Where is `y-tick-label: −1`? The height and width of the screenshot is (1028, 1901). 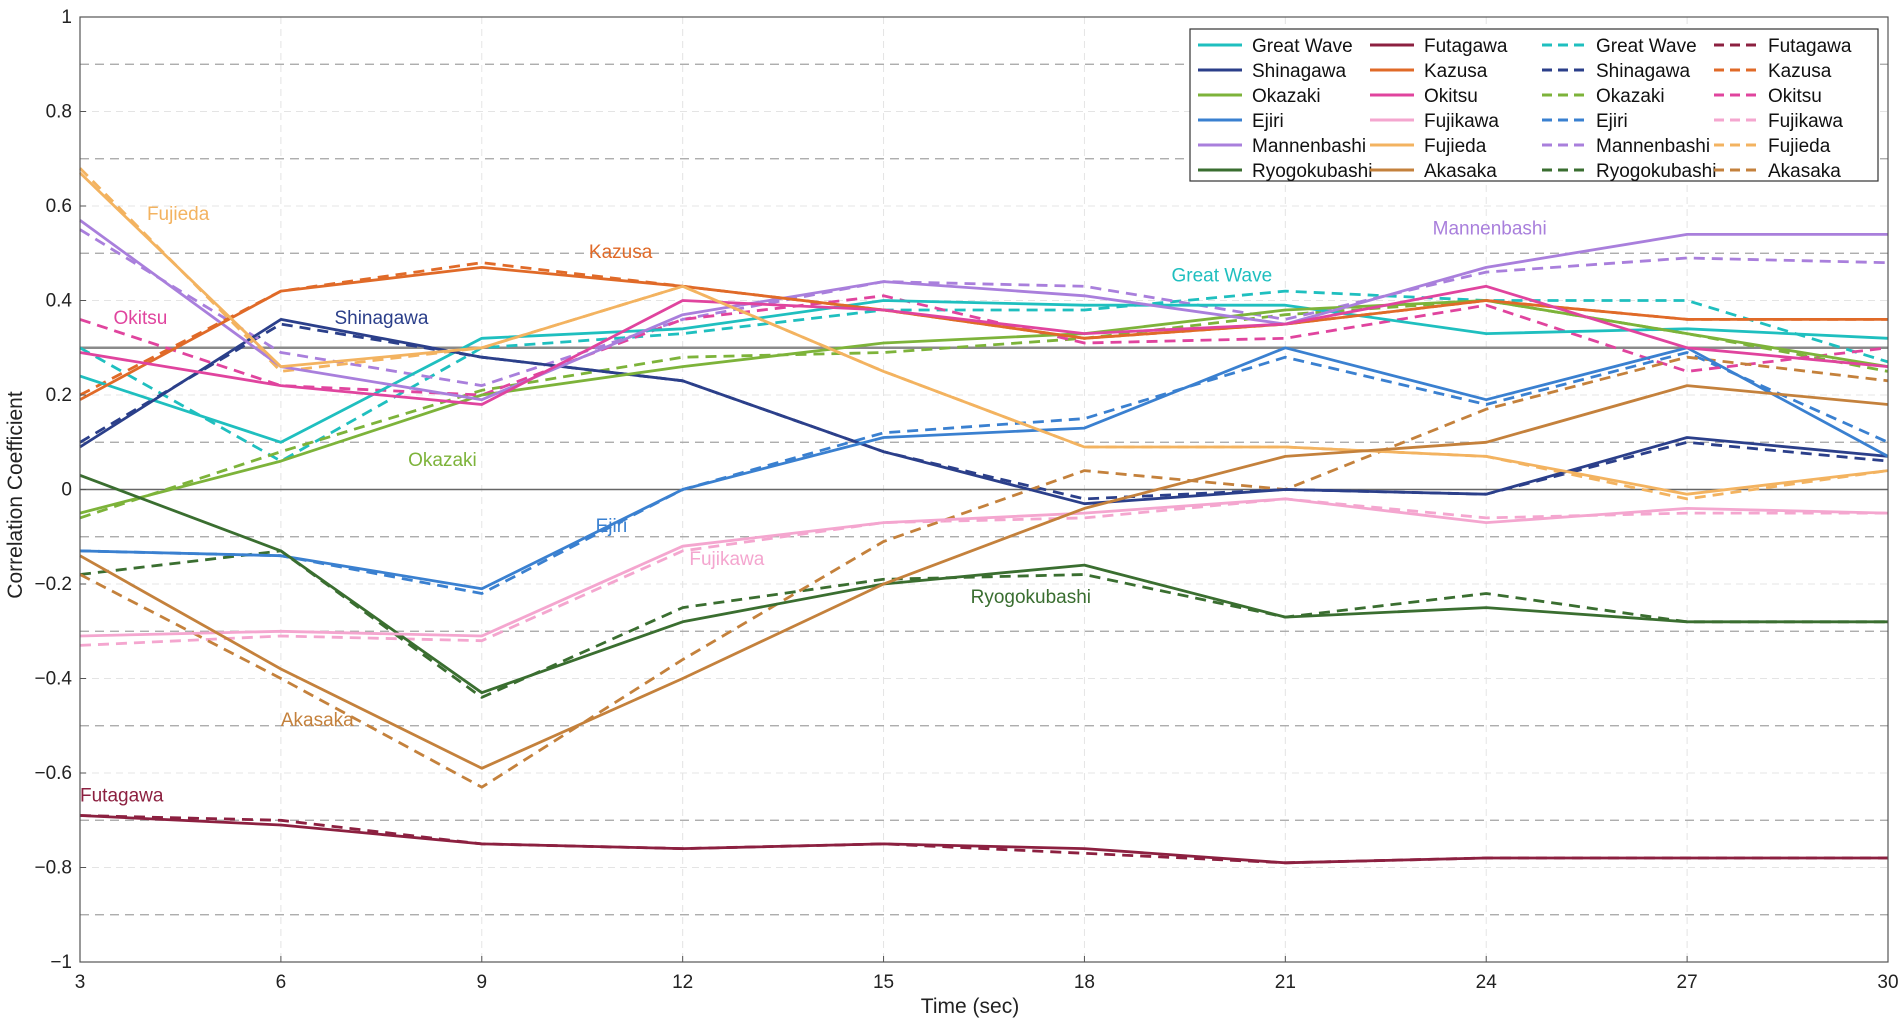 y-tick-label: −1 is located at coordinates (61, 962).